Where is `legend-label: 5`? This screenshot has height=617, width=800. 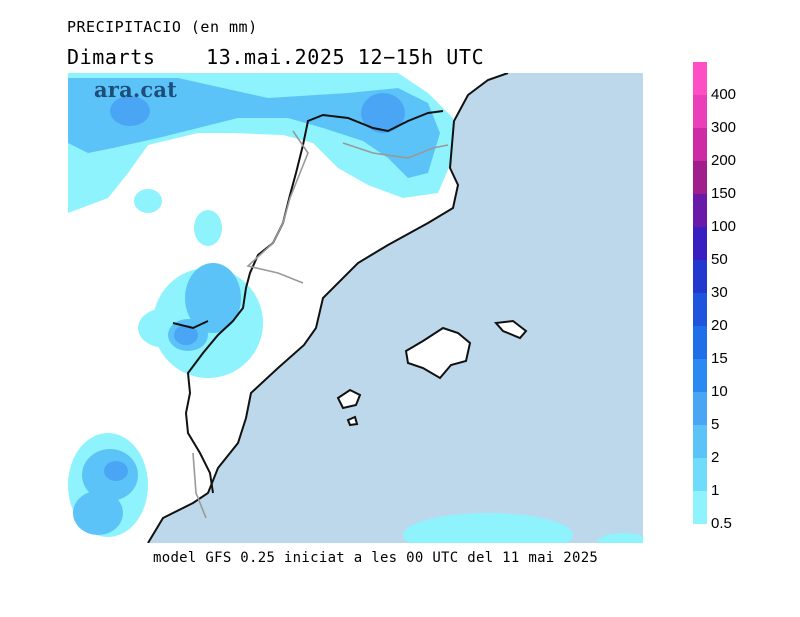
legend-label: 5 is located at coordinates (715, 424).